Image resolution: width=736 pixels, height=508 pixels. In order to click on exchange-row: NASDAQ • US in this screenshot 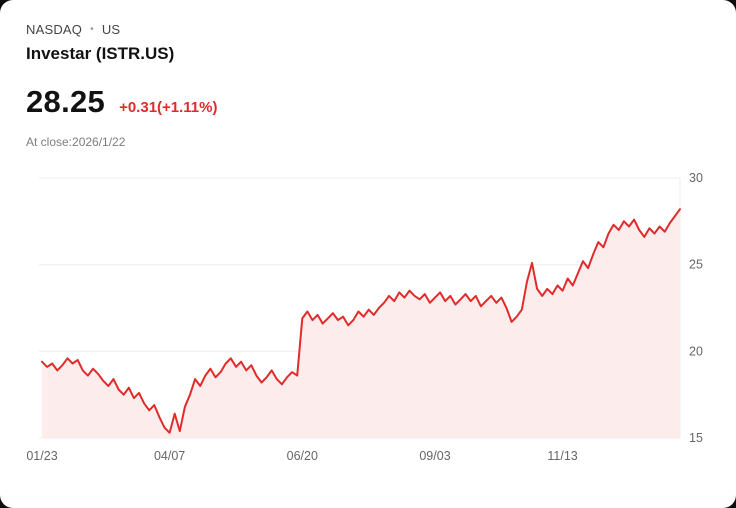, I will do `click(368, 30)`.